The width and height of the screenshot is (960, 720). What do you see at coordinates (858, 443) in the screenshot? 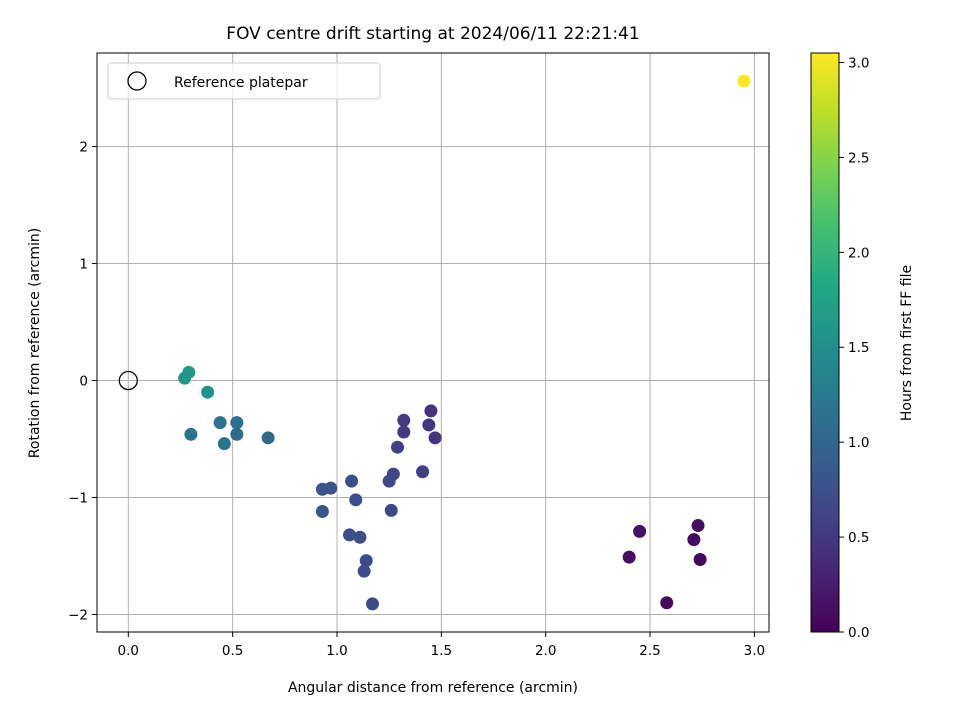
I see `colorbar-tick-label: 1.0` at bounding box center [858, 443].